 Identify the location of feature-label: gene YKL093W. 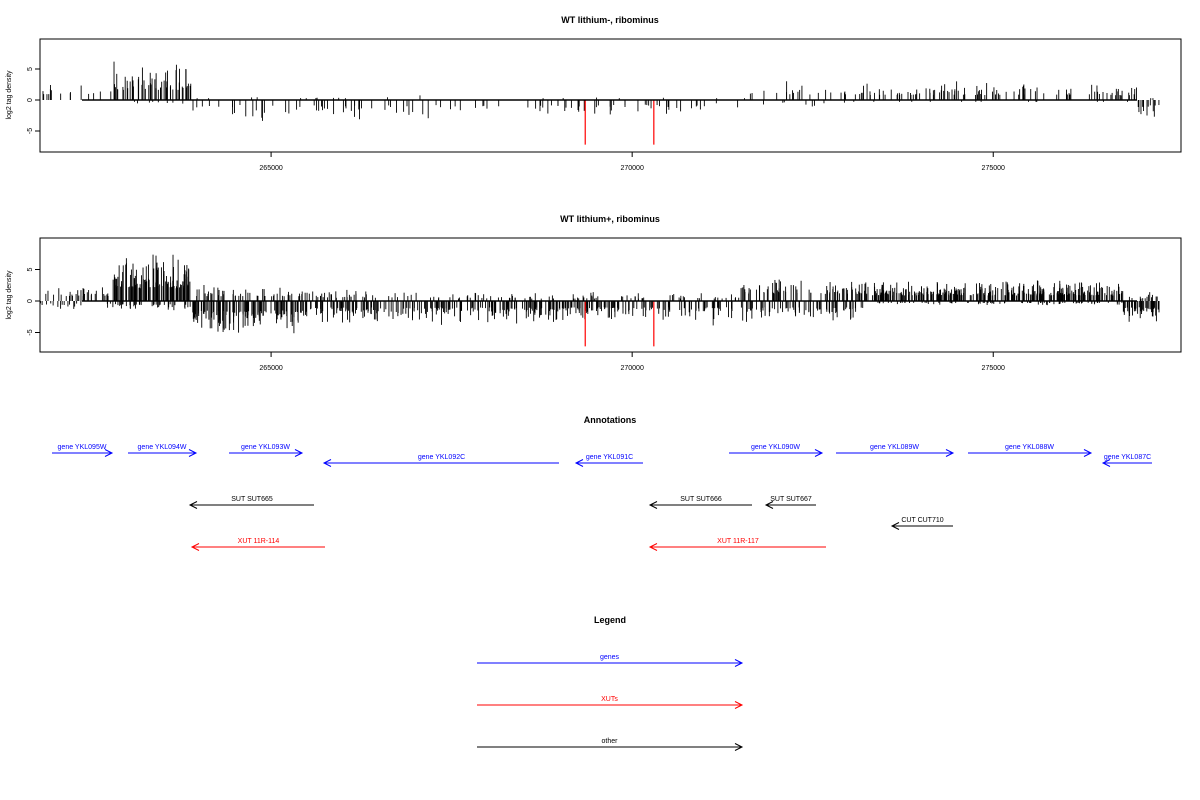
(265, 447).